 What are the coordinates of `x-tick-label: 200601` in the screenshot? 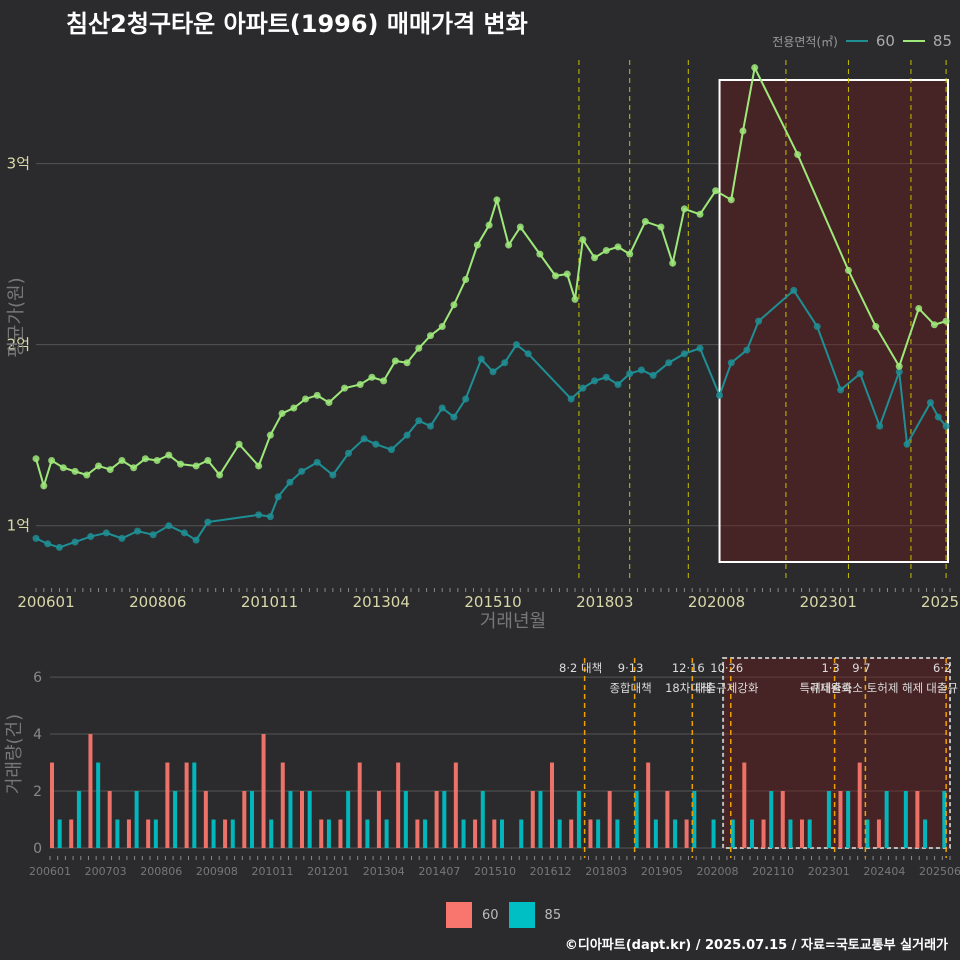 It's located at (45, 602).